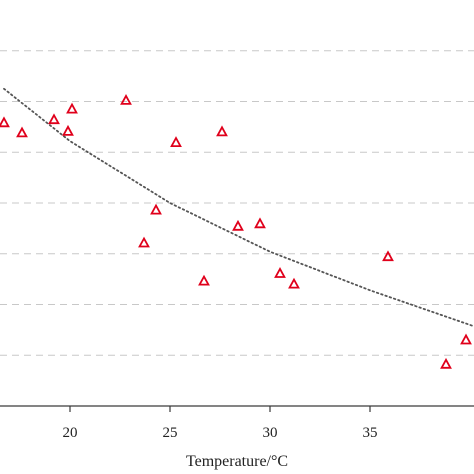  I want to click on x-tick-label-25: 25, so click(170, 433).